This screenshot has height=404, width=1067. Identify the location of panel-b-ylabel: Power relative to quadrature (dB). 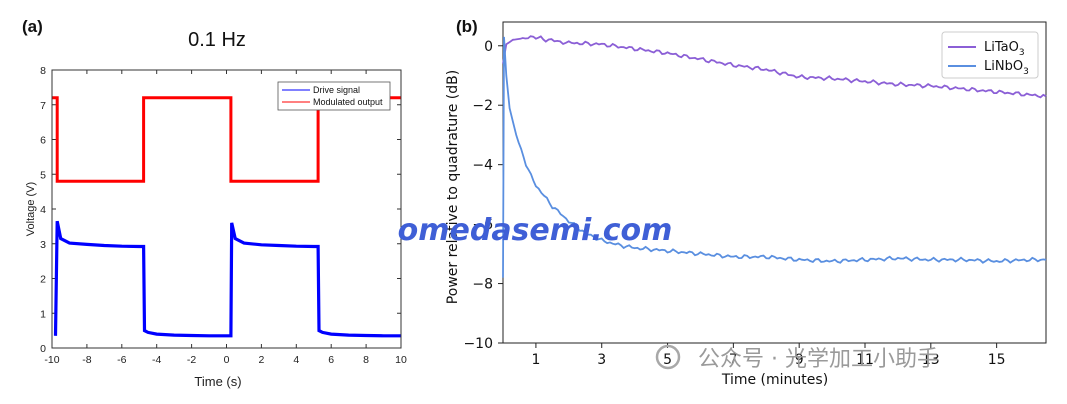
(453, 187).